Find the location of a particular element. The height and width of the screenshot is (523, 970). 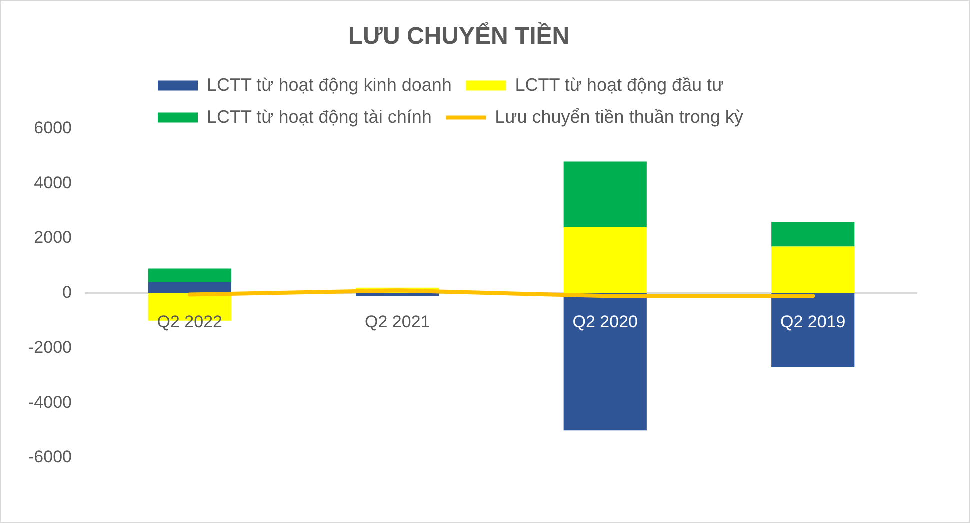

y-tick-label: -6000 is located at coordinates (50, 457).